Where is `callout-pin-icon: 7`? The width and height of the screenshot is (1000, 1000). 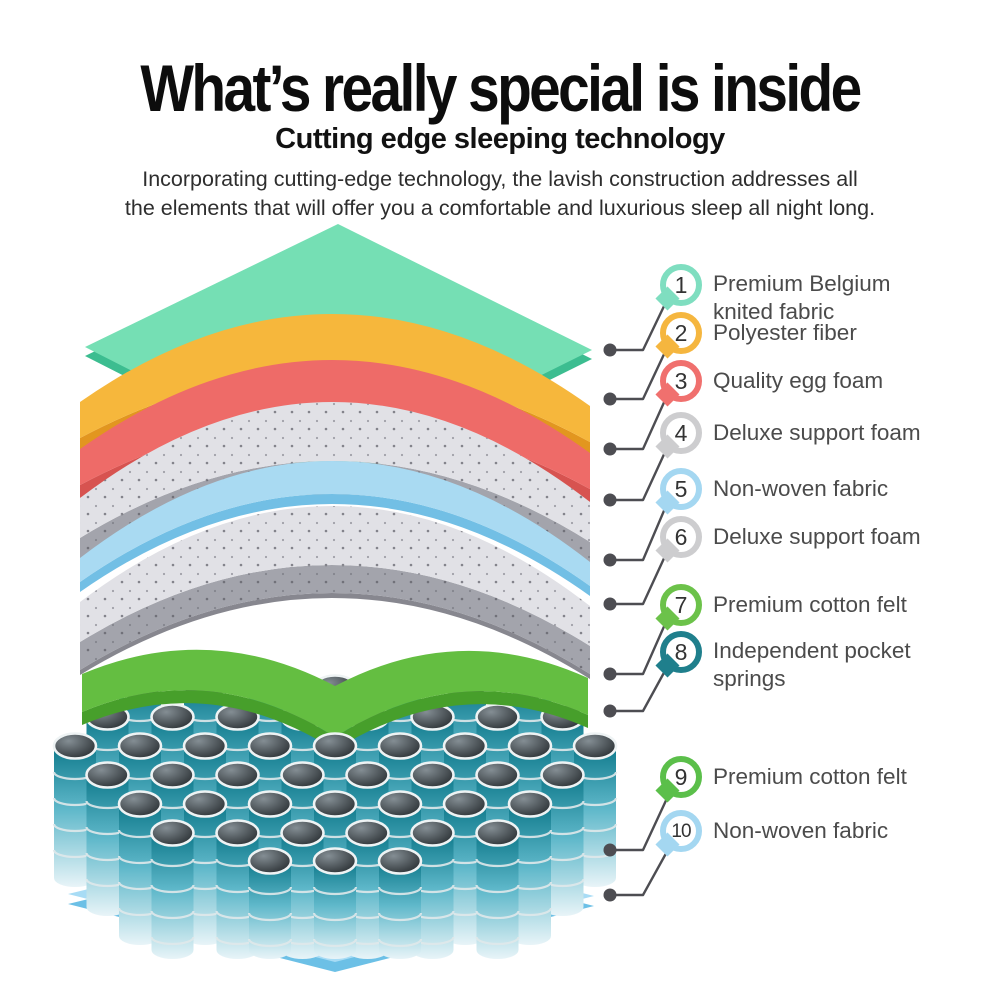
callout-pin-icon: 7 is located at coordinates (681, 605).